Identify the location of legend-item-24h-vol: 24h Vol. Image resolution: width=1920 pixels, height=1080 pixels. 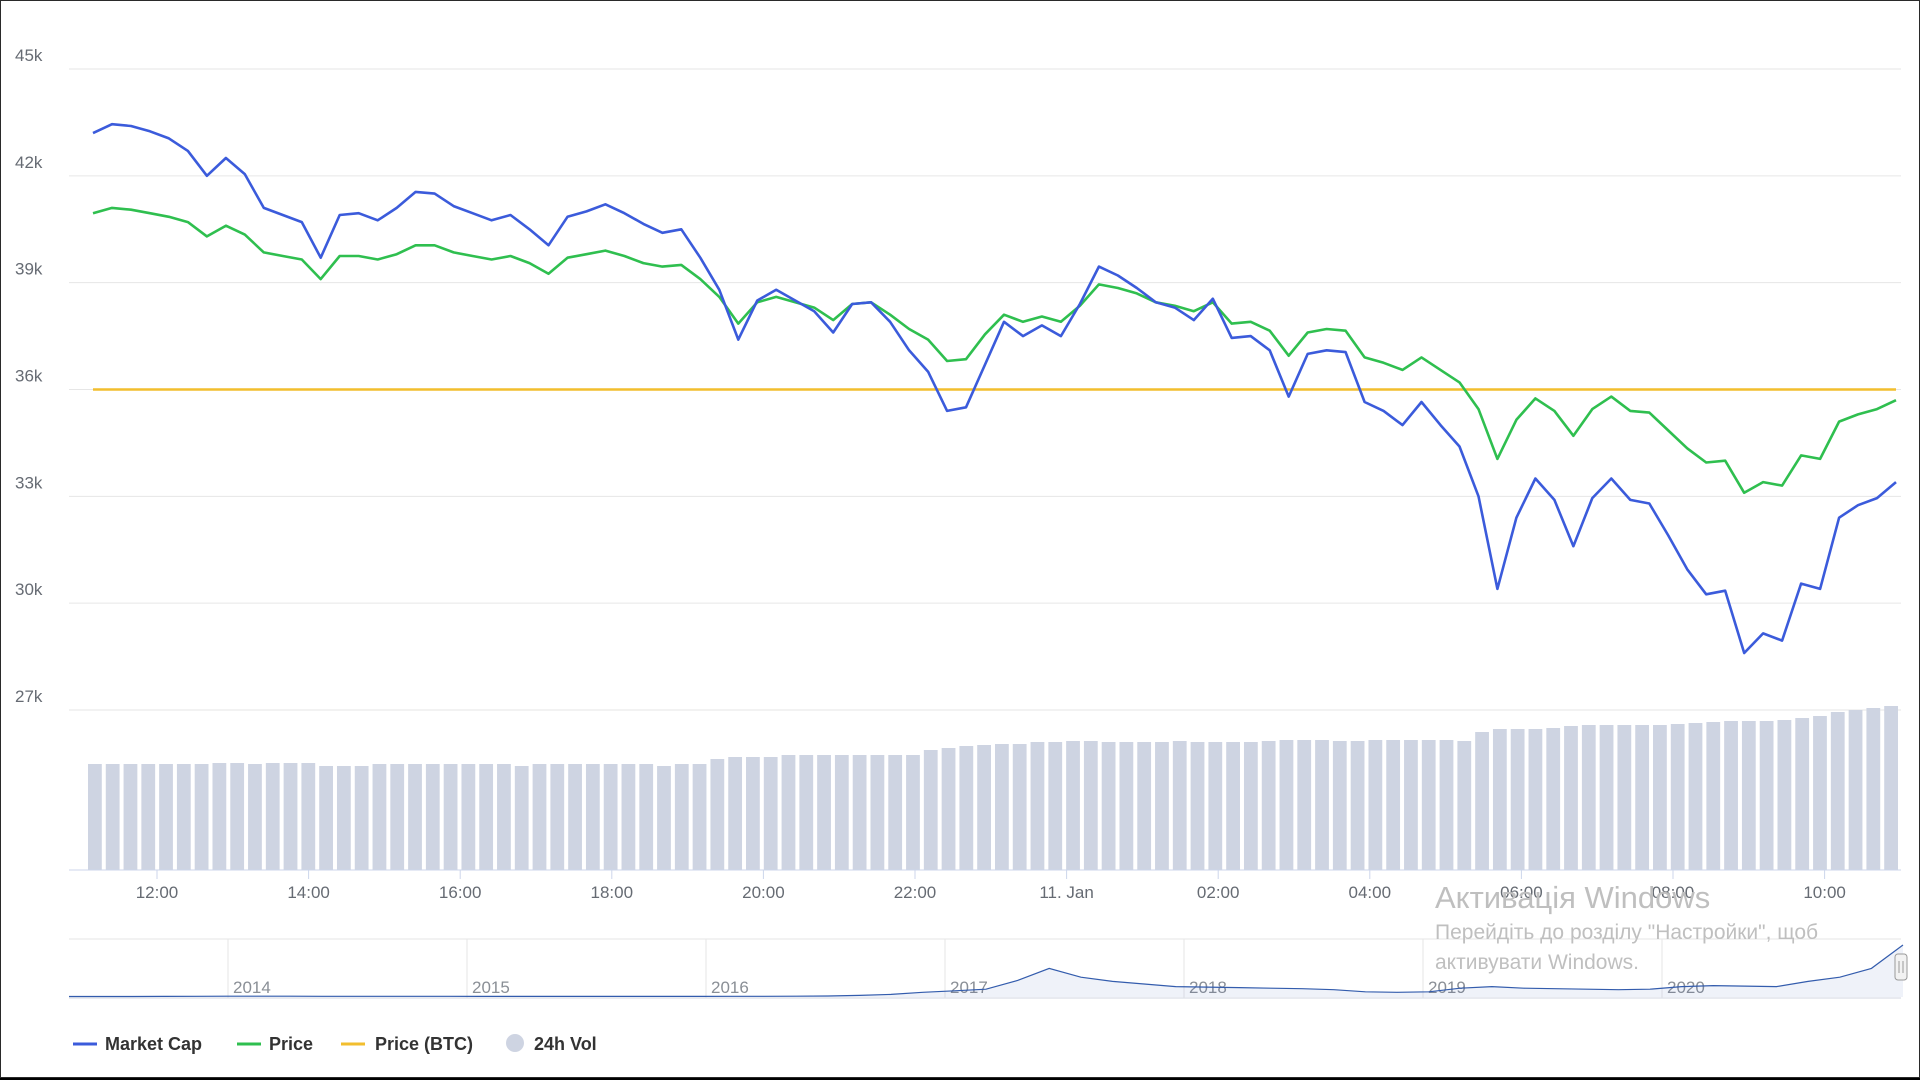
(551, 1044).